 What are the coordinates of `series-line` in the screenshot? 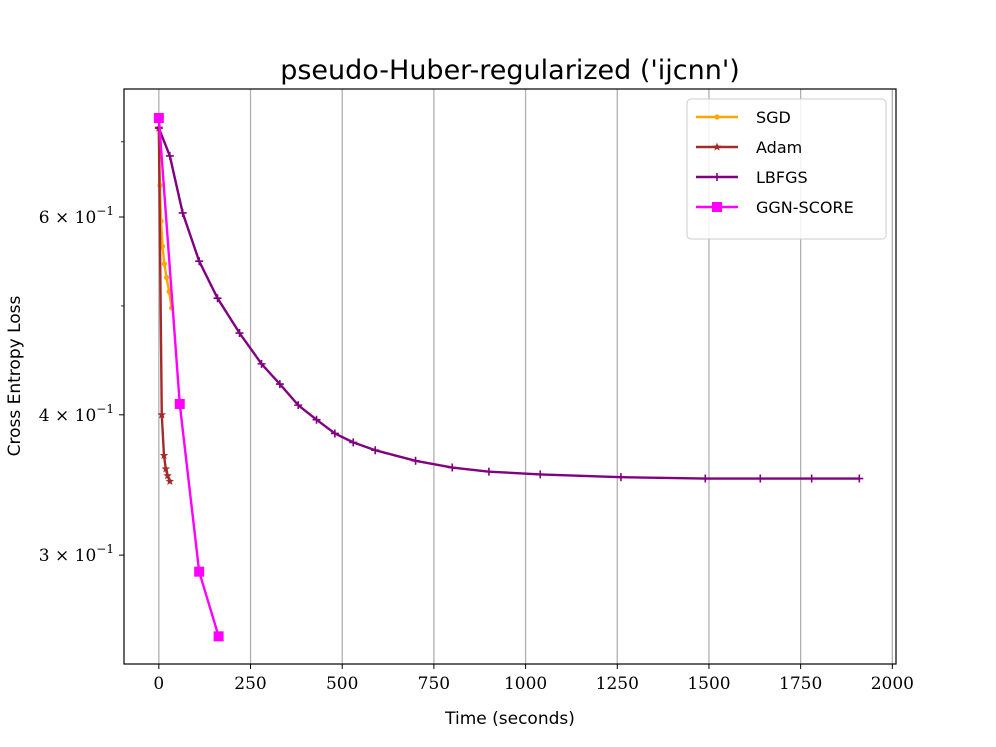 It's located at (188, 377).